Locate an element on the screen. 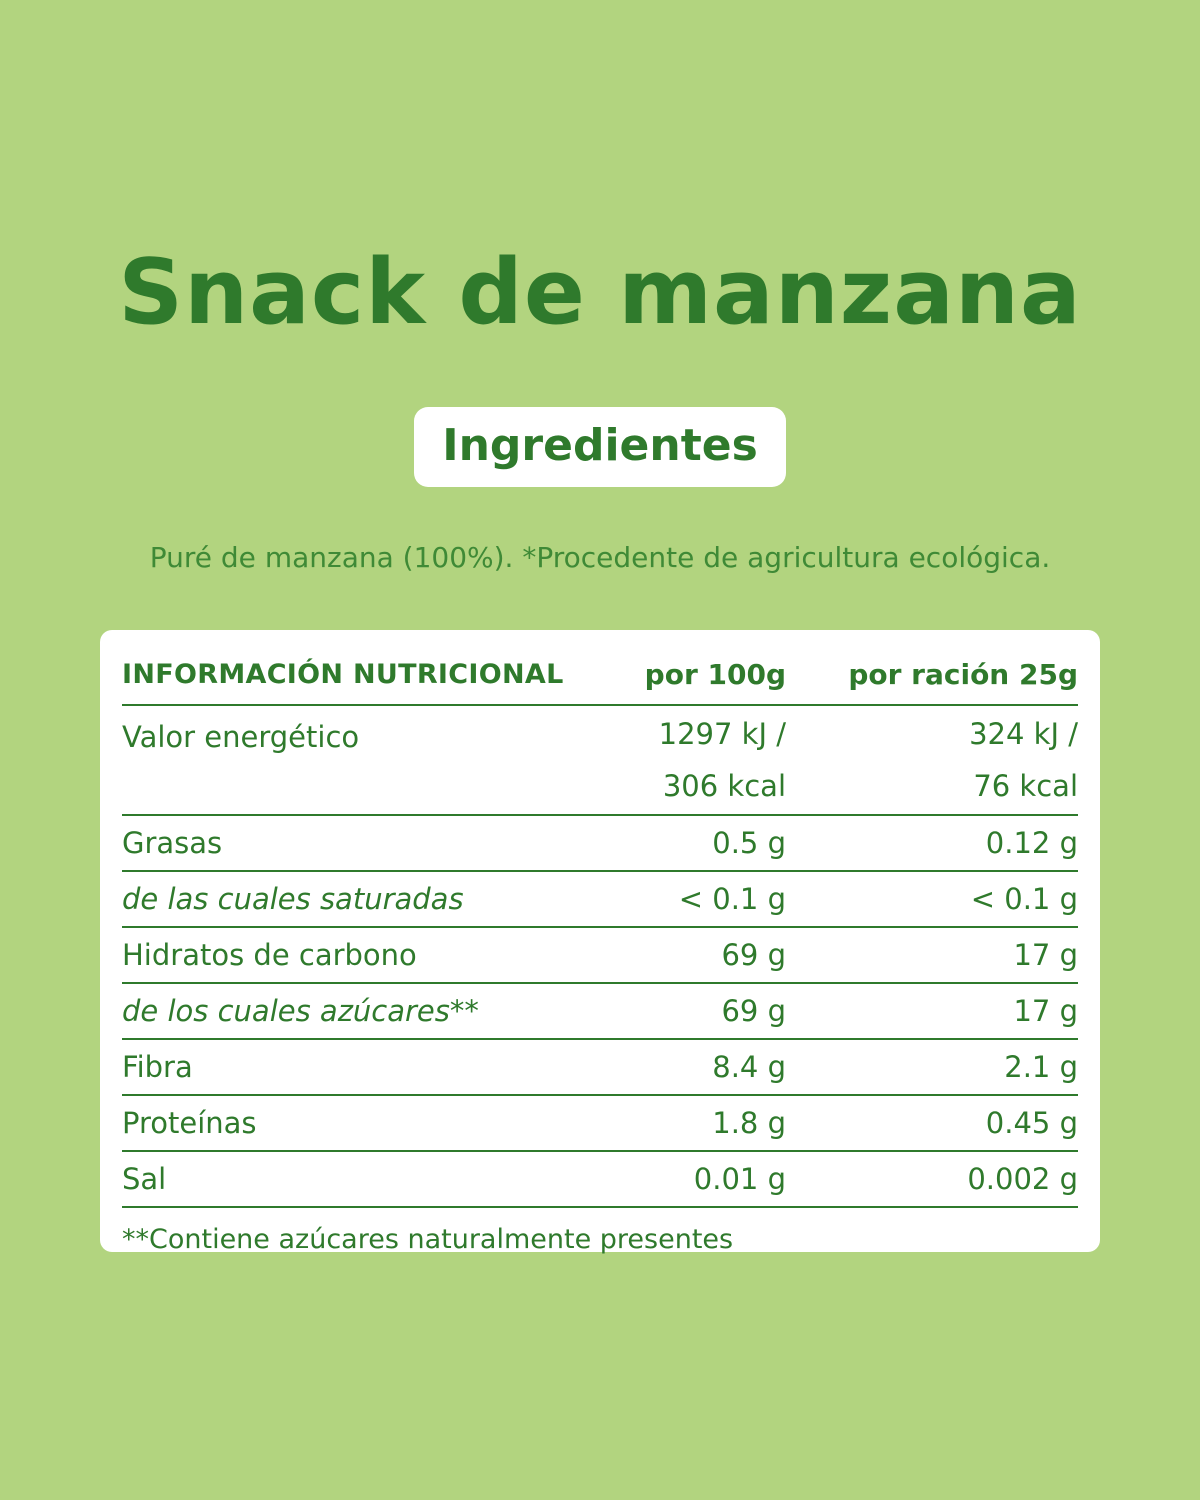 The image size is (1200, 1500). row-per-100g: 0.5 g is located at coordinates (749, 843).